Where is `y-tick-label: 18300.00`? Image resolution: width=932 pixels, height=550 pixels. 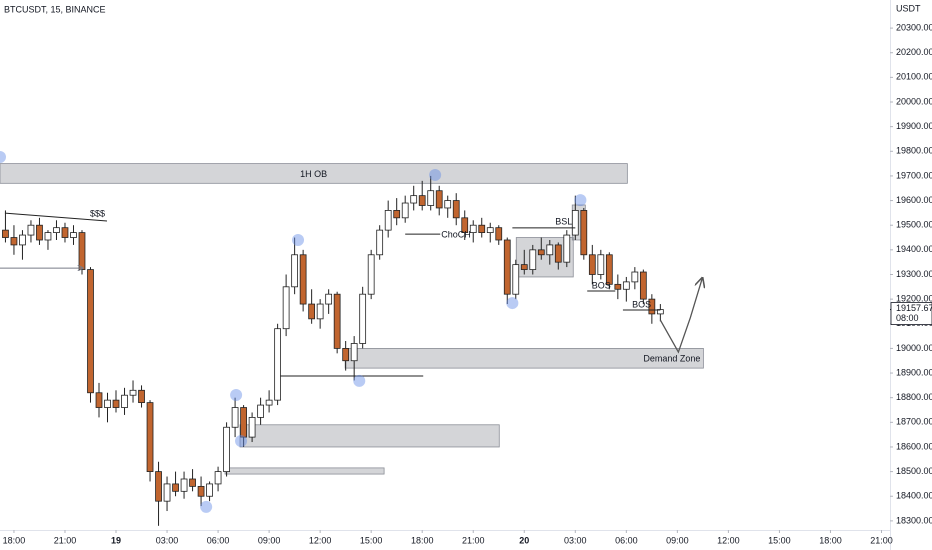 y-tick-label: 18300.00 is located at coordinates (914, 520).